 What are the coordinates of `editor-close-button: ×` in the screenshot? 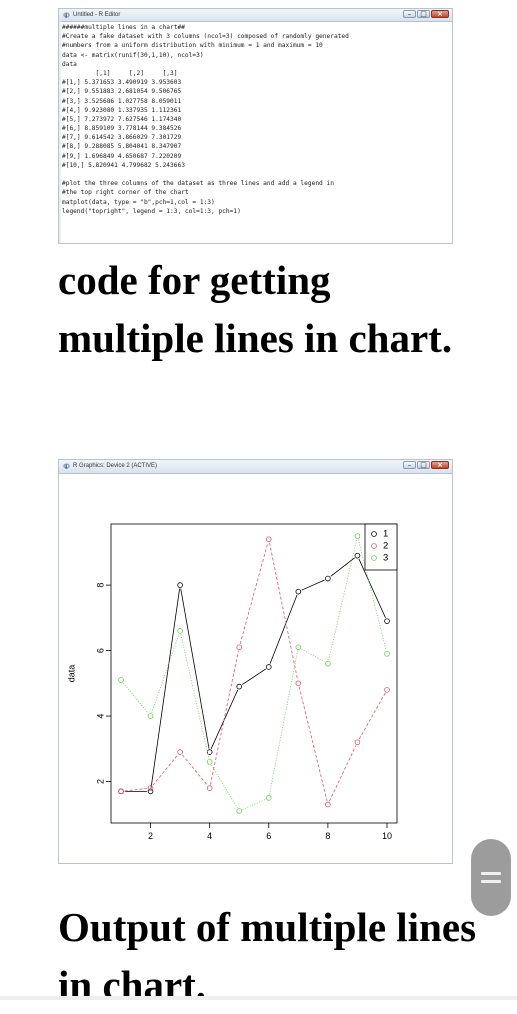 It's located at (440, 14).